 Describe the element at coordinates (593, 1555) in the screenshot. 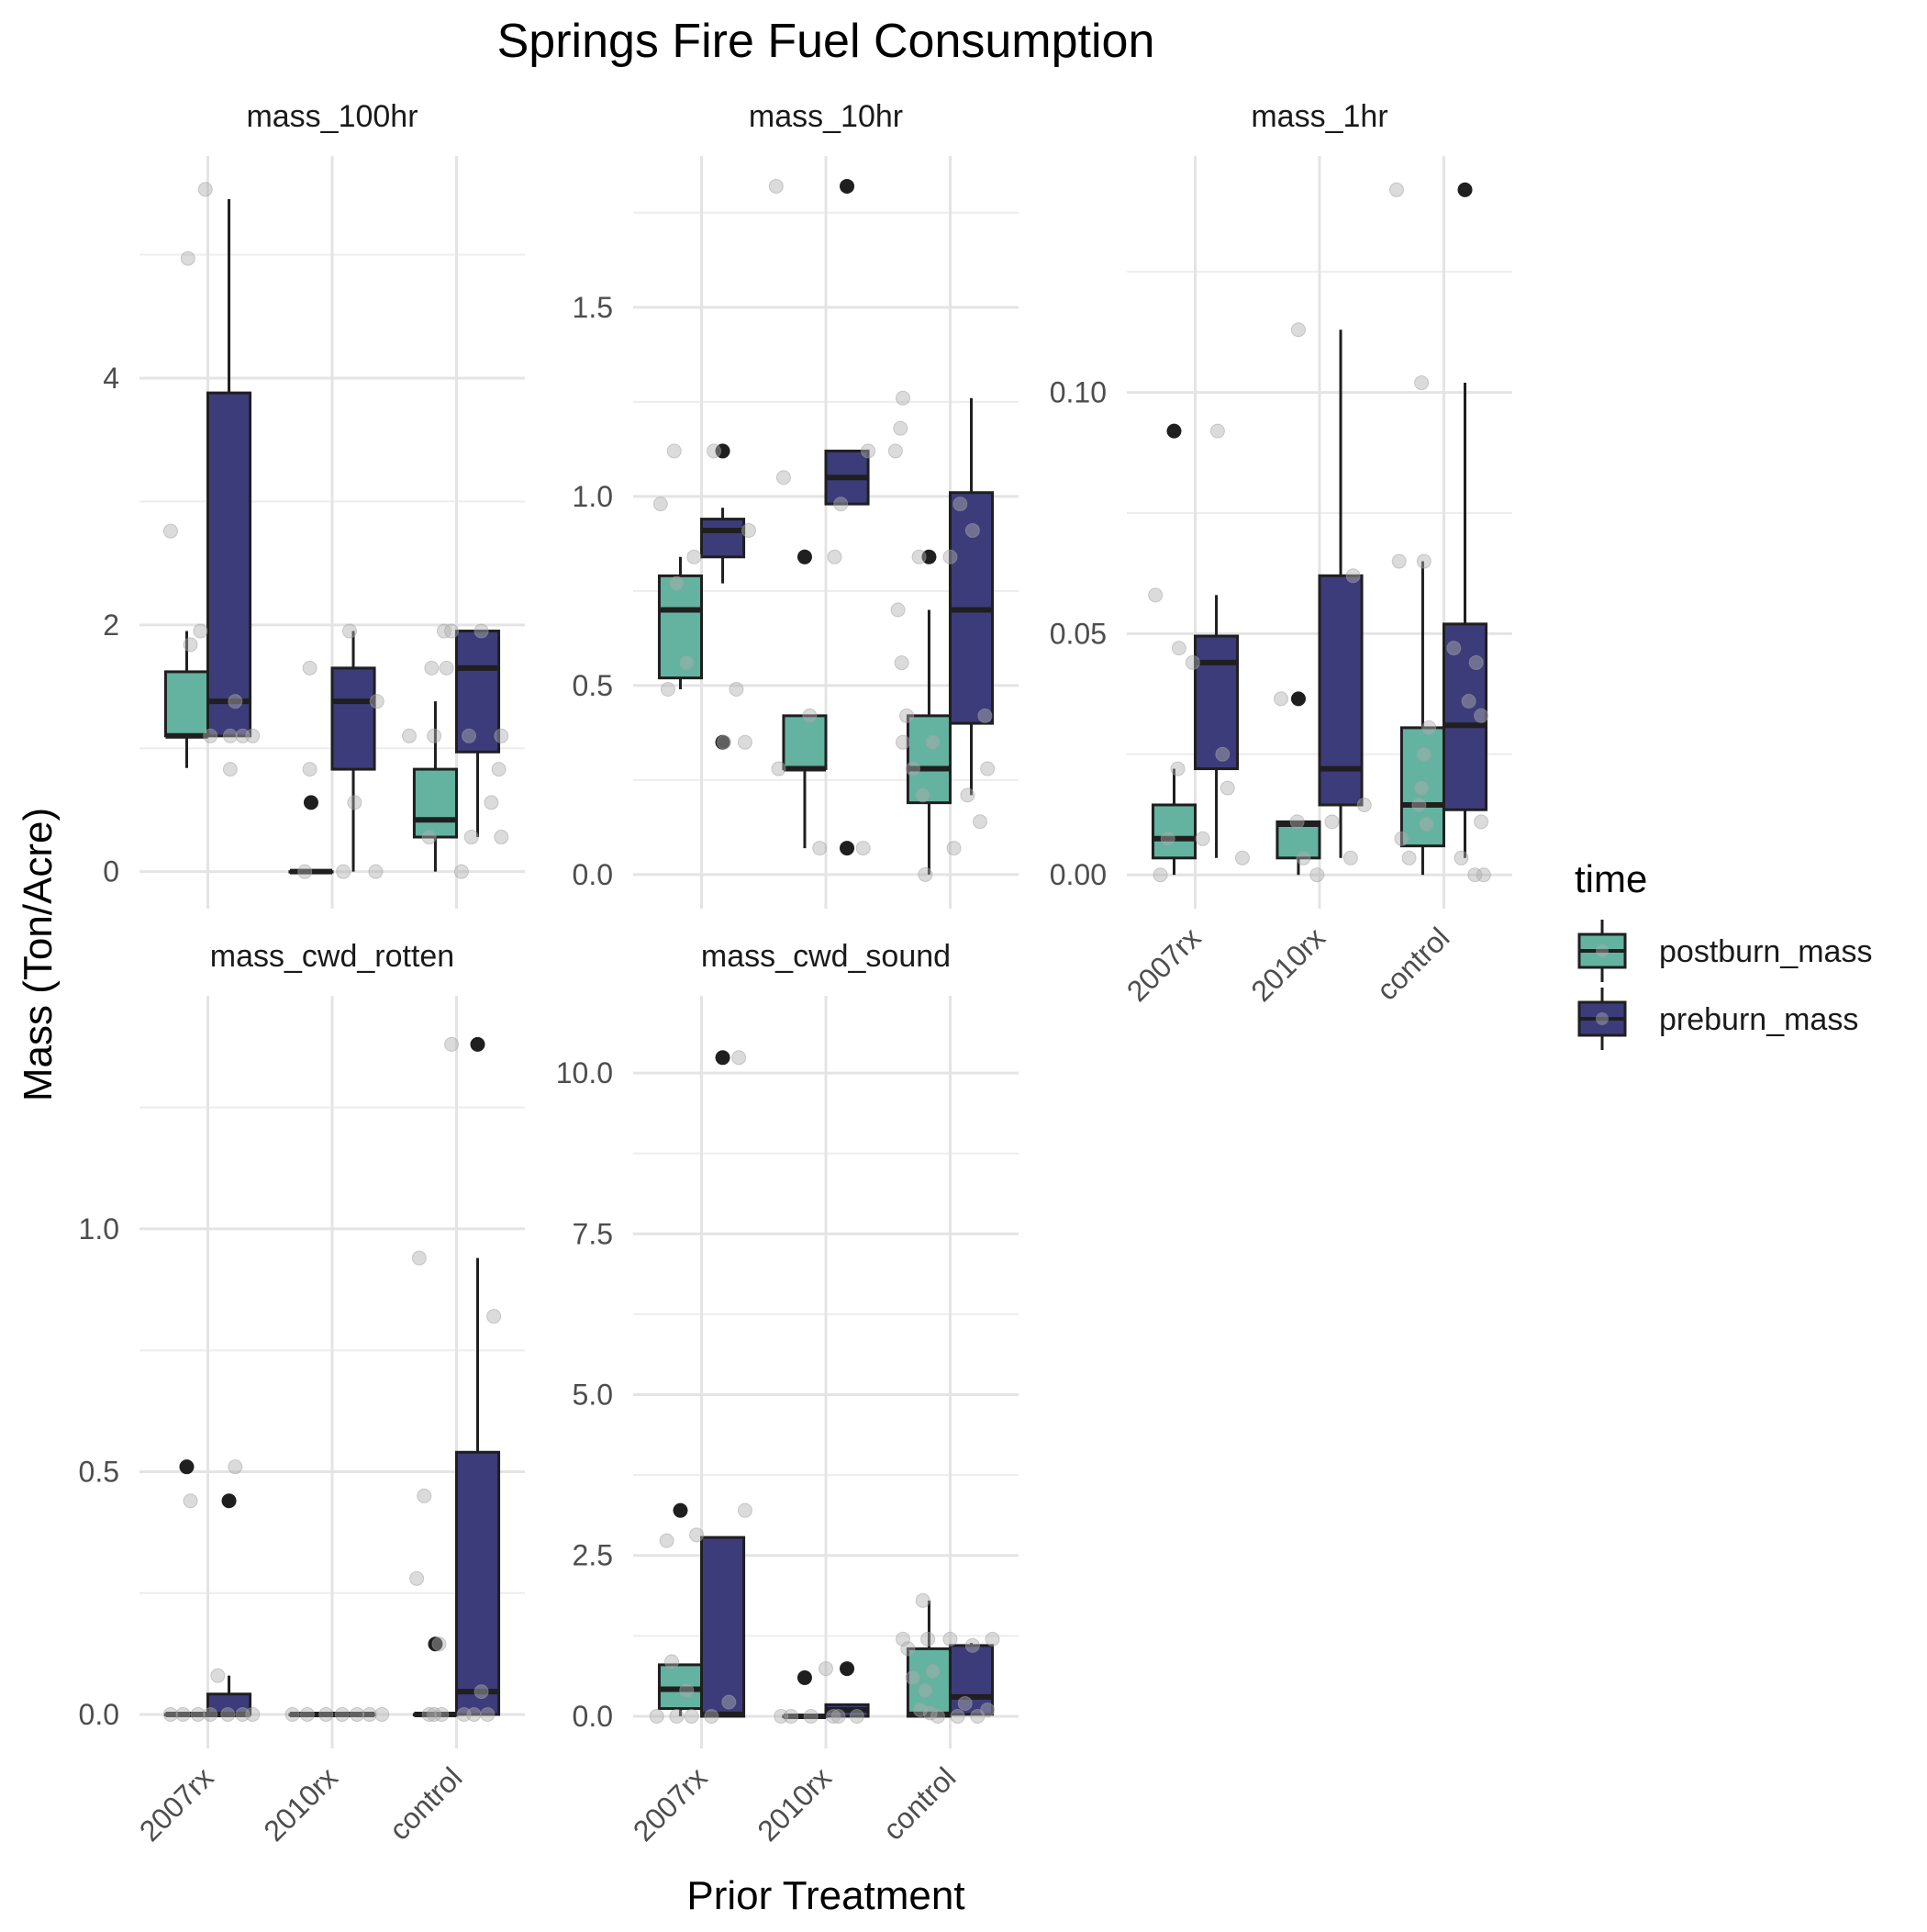

I see `y-tick-label: 2.5` at that location.